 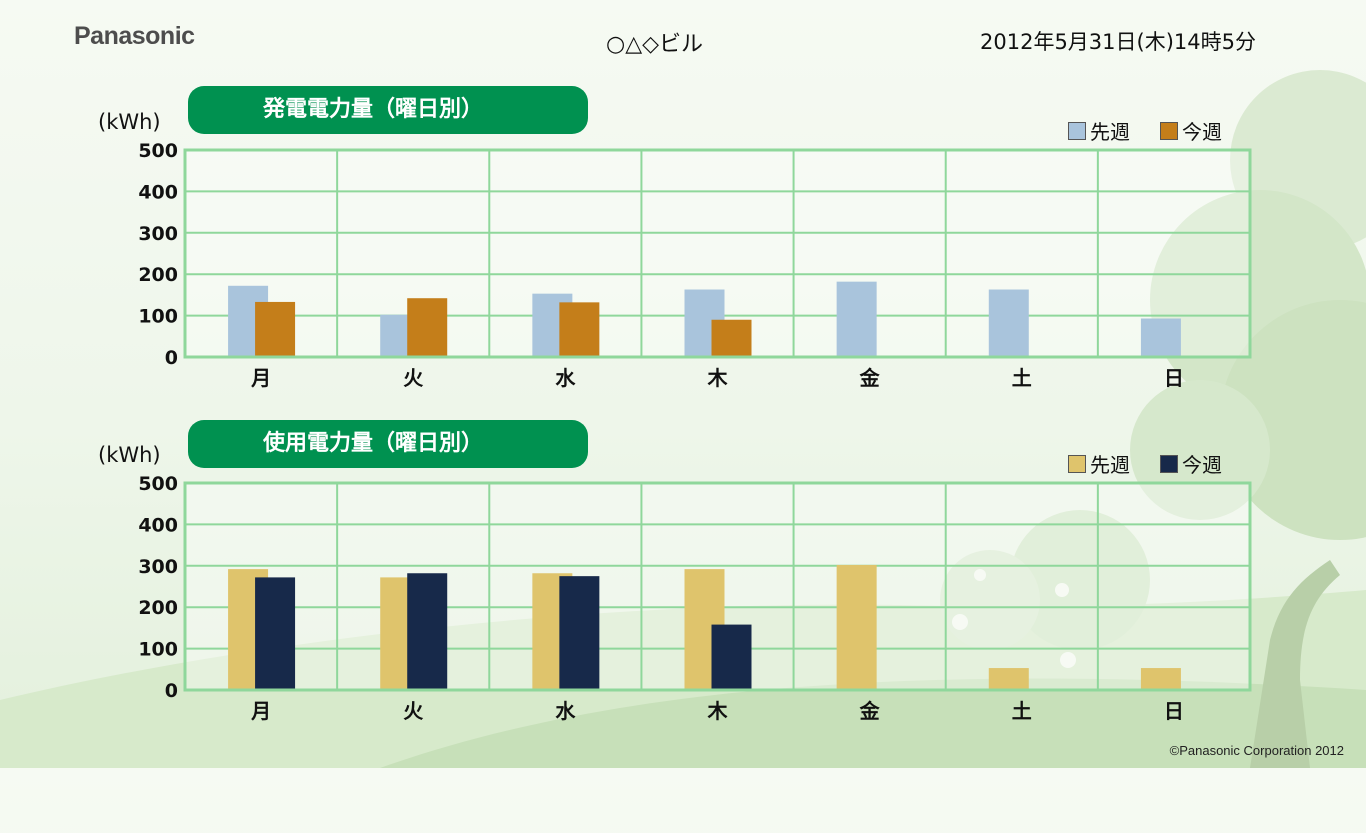 I want to click on generation-legend: 先週 今週, so click(x=1160, y=130).